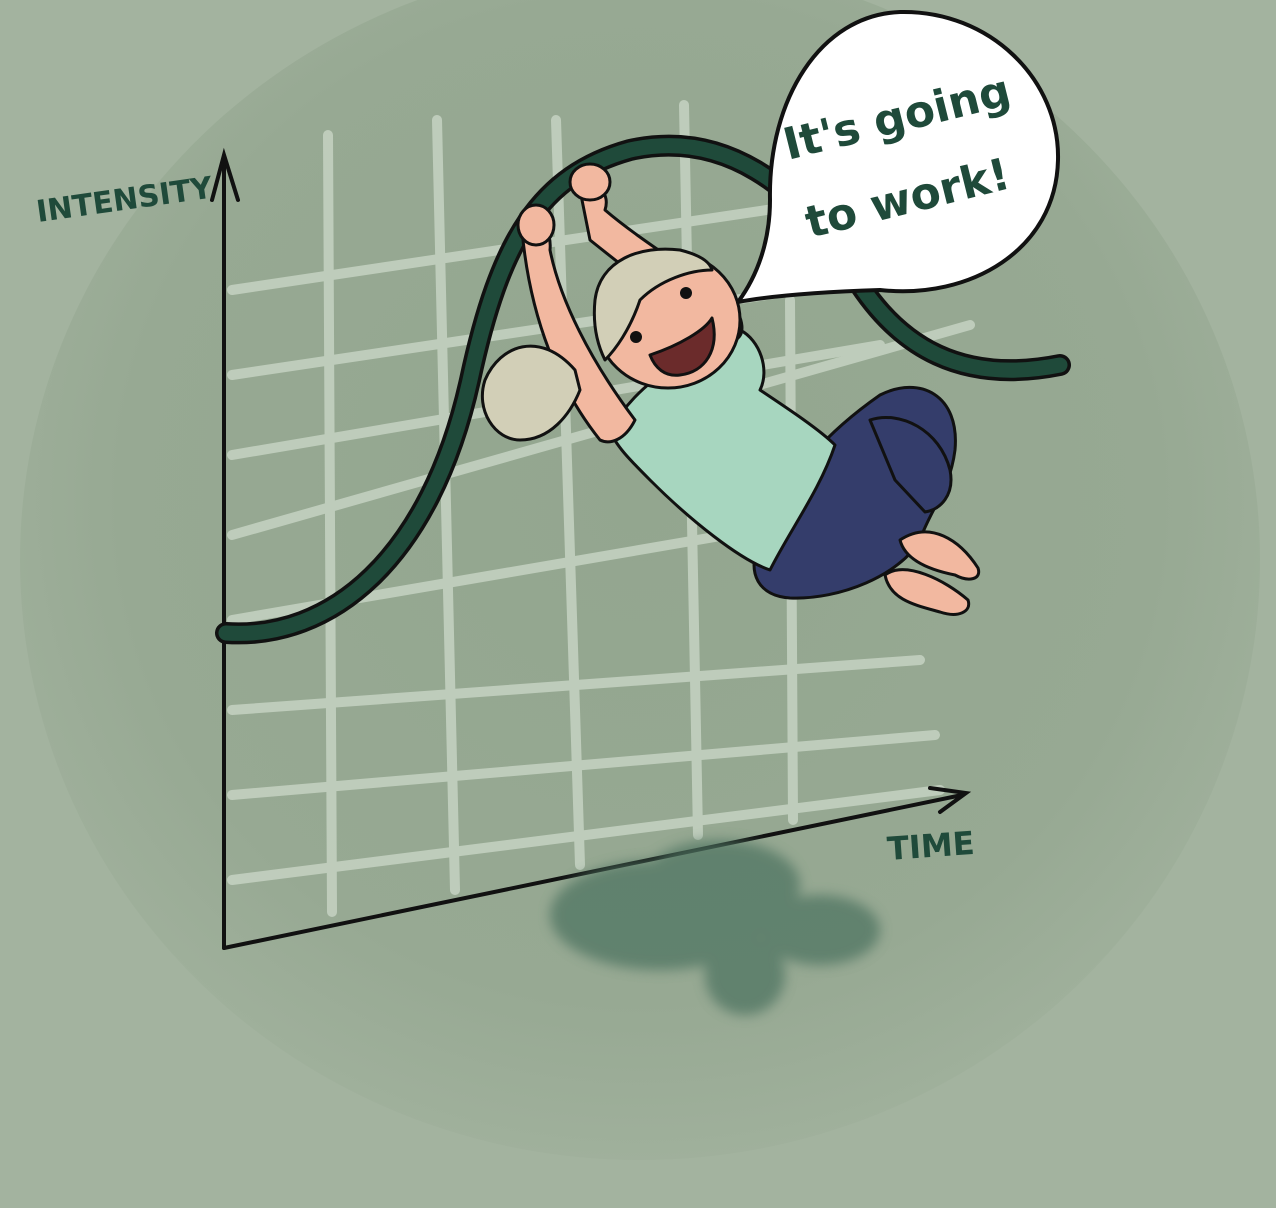  Describe the element at coordinates (931, 846) in the screenshot. I see `x-axis-label: TIME` at that location.